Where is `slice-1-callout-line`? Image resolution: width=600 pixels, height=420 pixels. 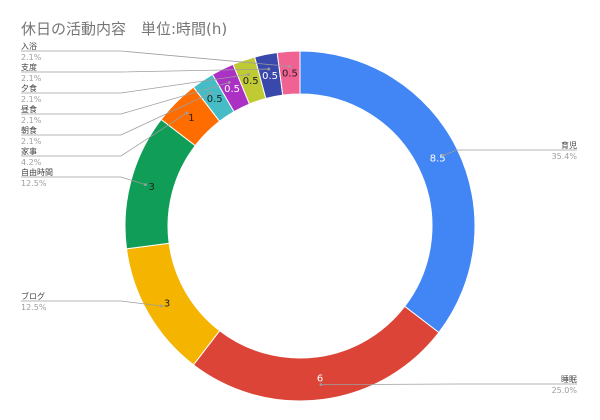 slice-1-callout-line is located at coordinates (510, 152).